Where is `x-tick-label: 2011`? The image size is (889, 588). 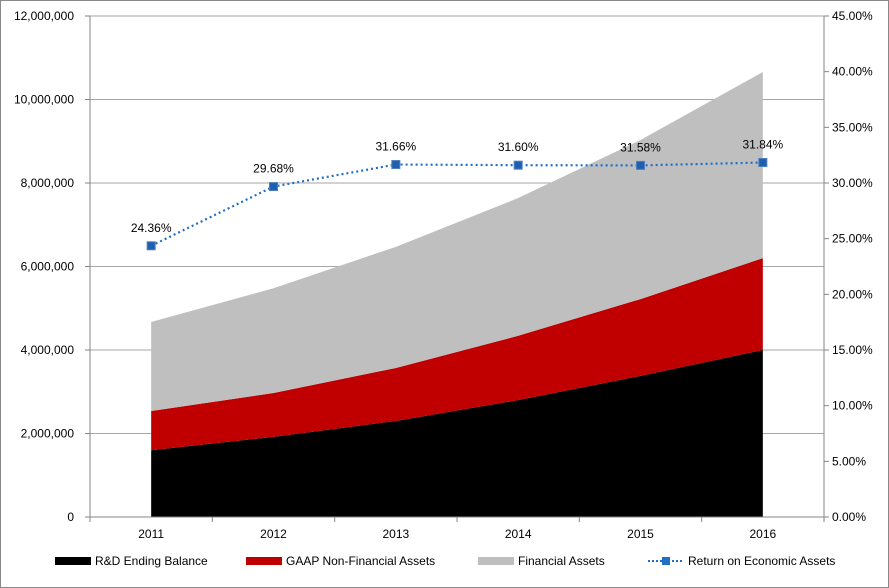 x-tick-label: 2011 is located at coordinates (151, 534).